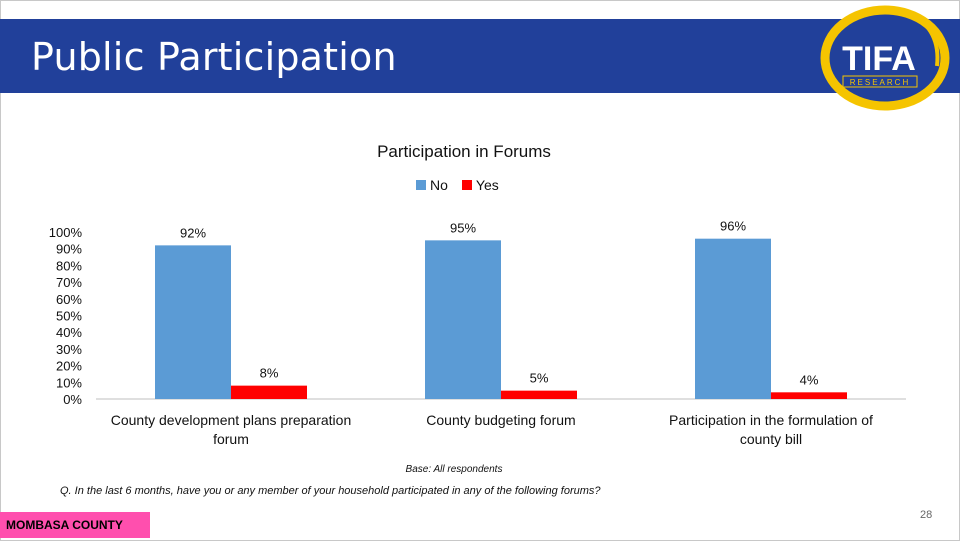 The width and height of the screenshot is (960, 541). What do you see at coordinates (539, 378) in the screenshot?
I see `data-label: 5%` at bounding box center [539, 378].